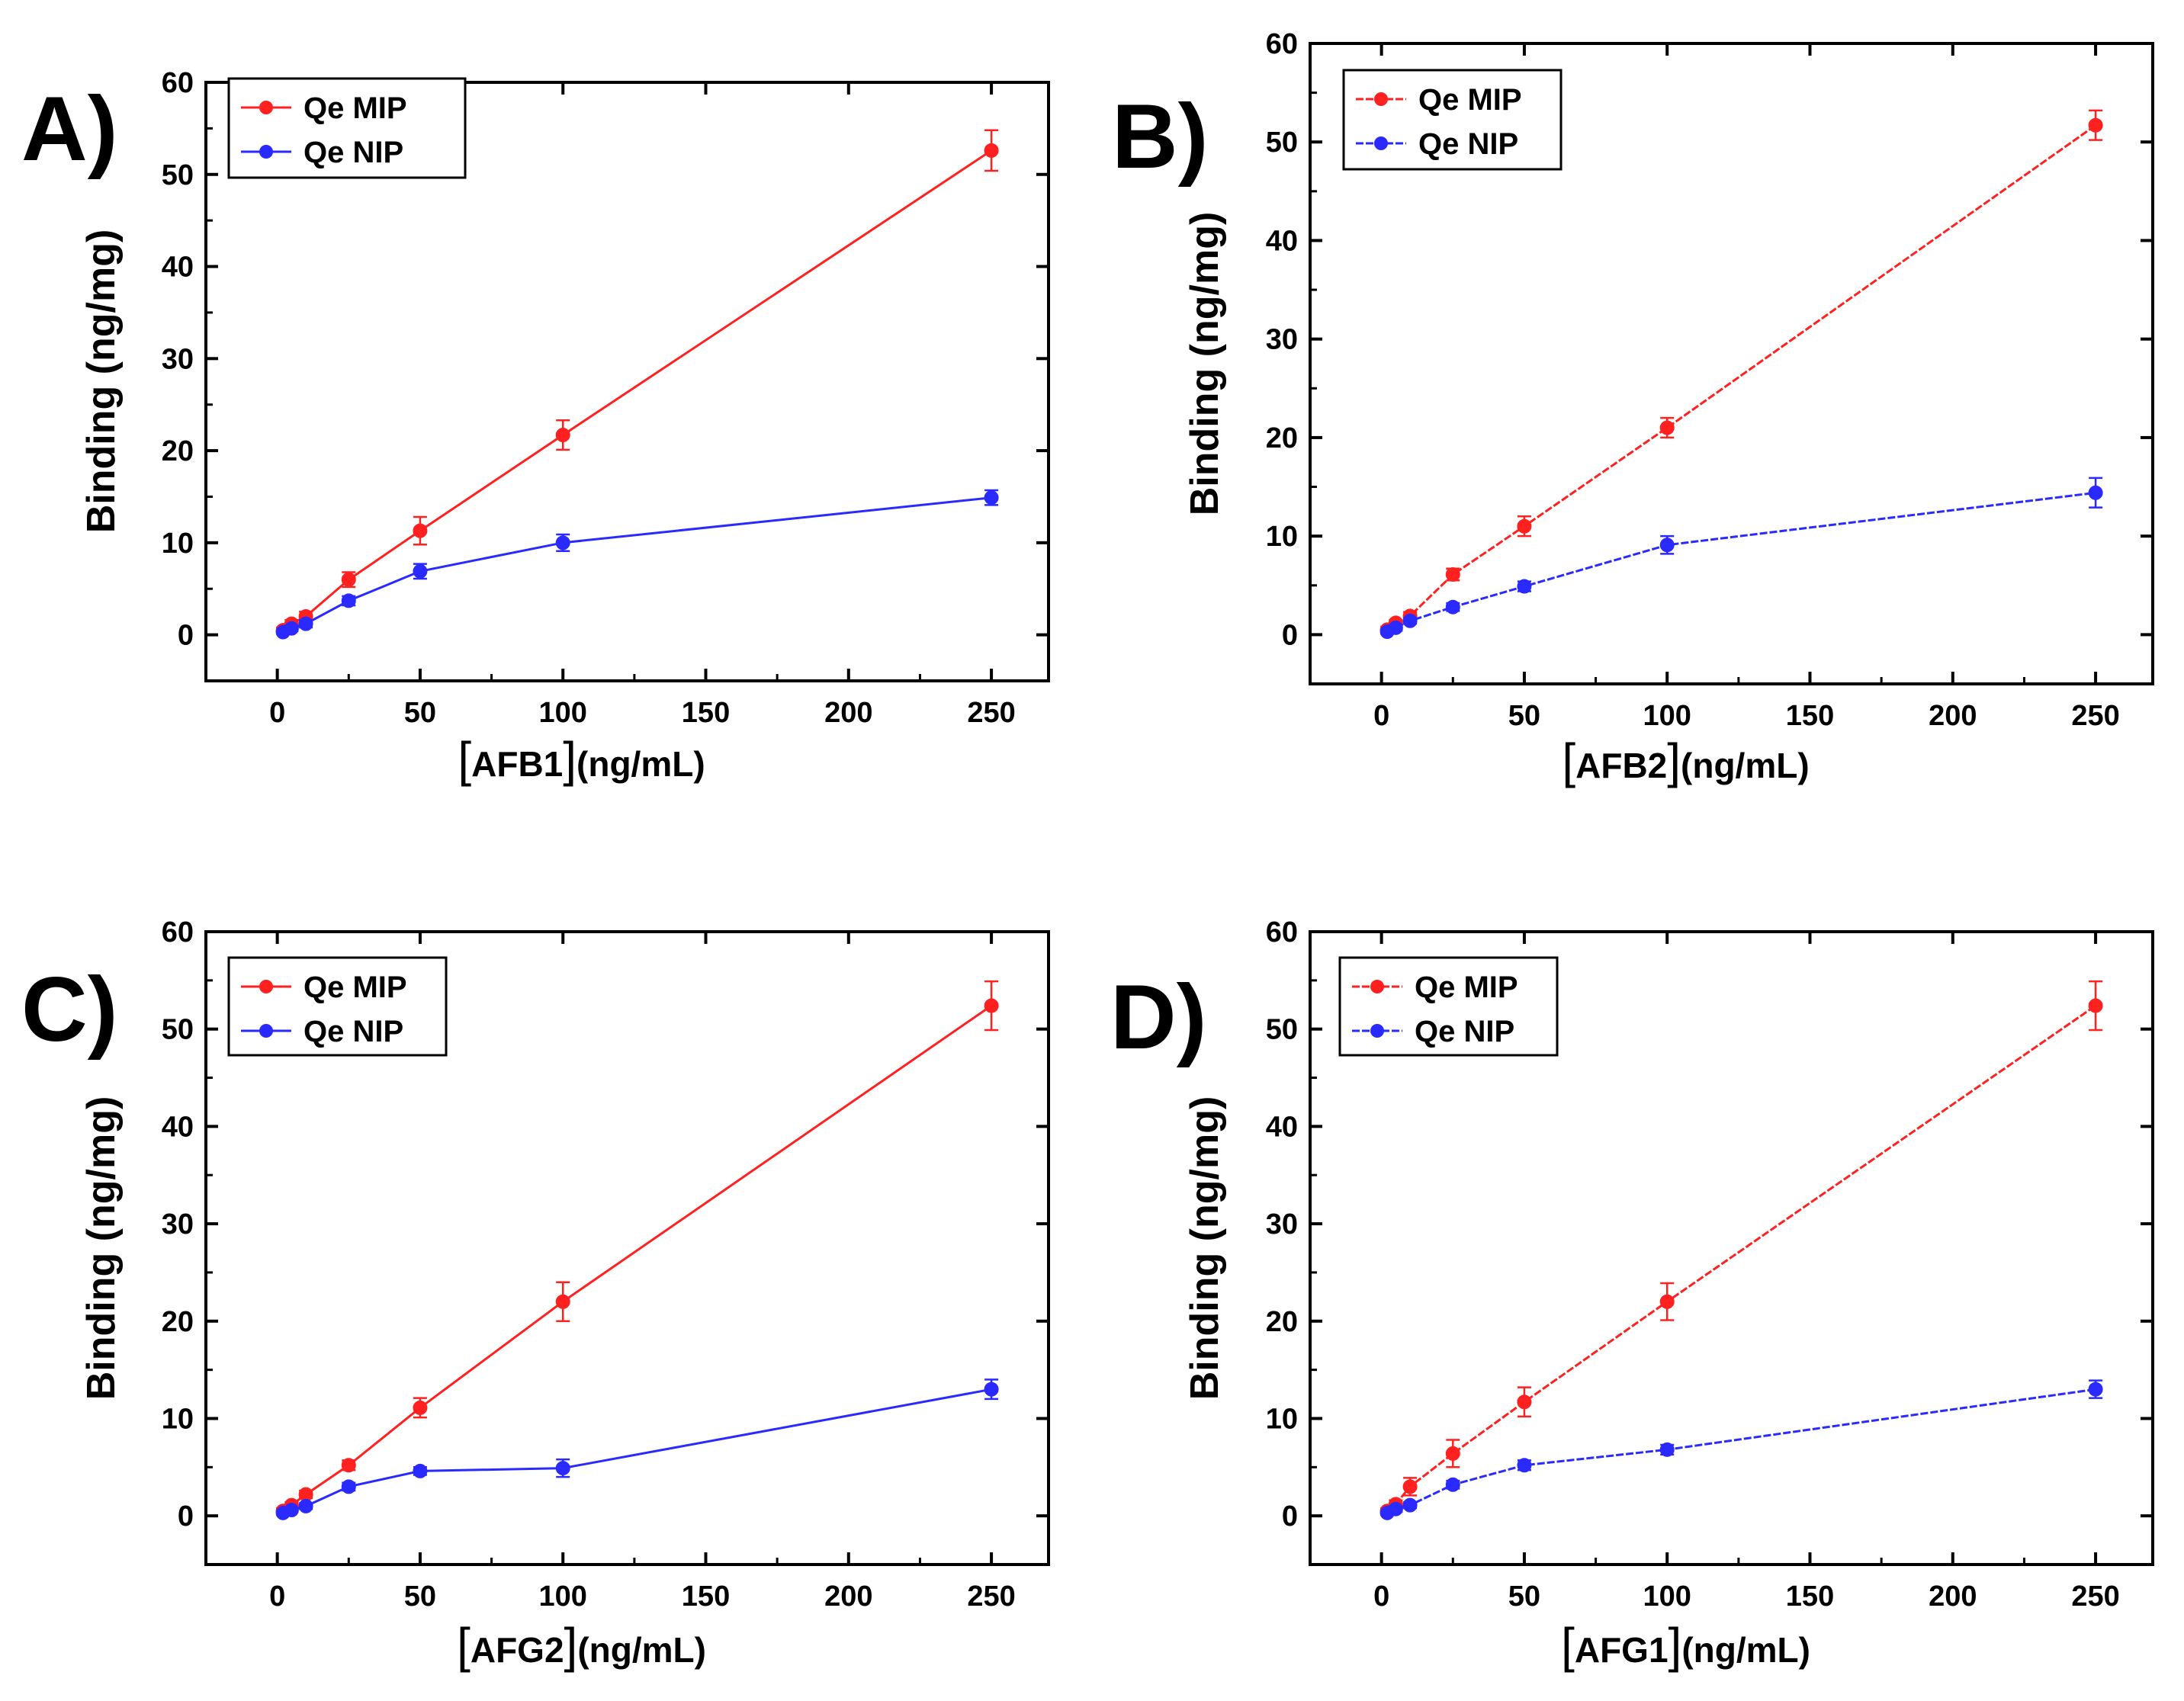  What do you see at coordinates (69, 129) in the screenshot?
I see `panel-label: A)` at bounding box center [69, 129].